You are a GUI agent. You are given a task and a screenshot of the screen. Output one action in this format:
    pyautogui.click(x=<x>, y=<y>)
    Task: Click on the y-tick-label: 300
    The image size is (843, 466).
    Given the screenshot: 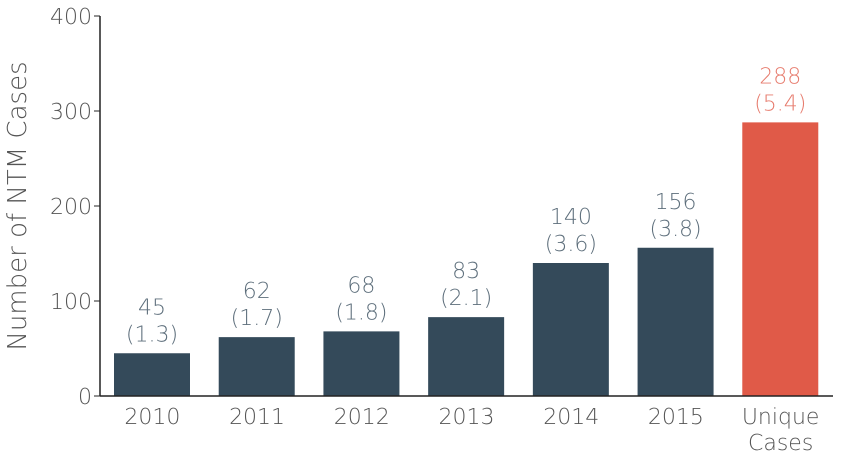 What is the action you would take?
    pyautogui.click(x=71, y=112)
    